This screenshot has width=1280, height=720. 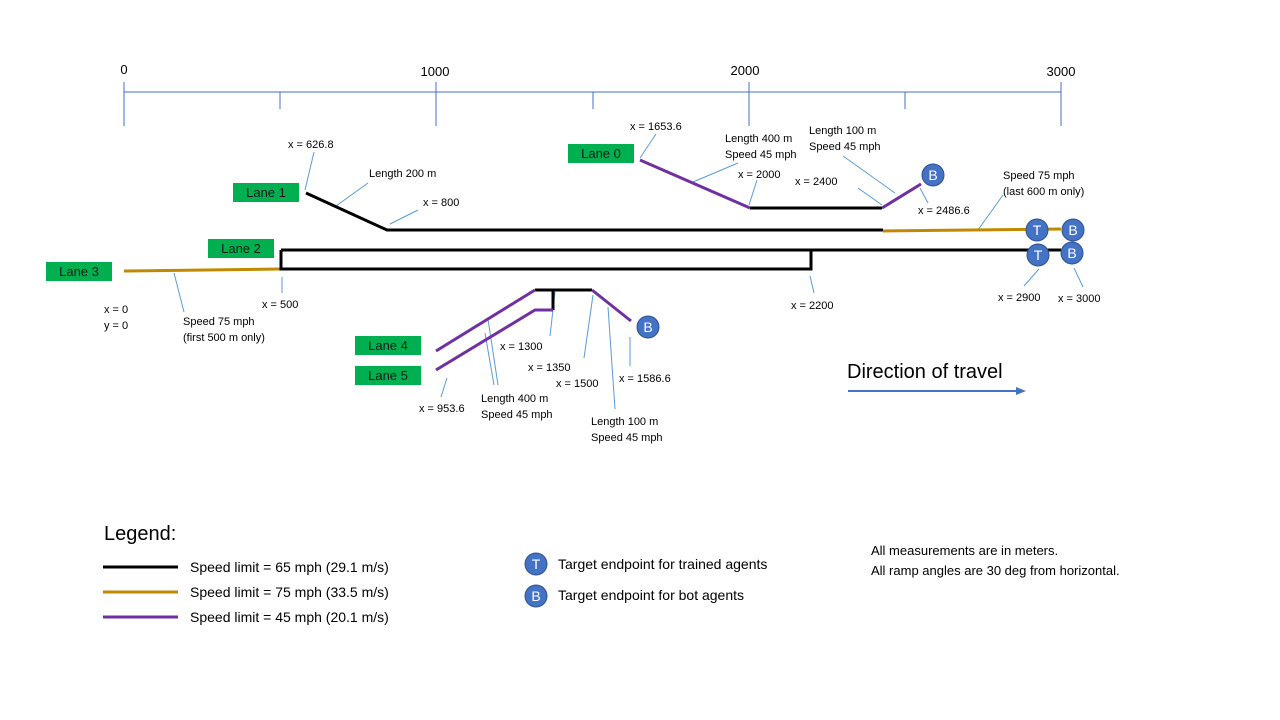 What do you see at coordinates (816, 182) in the screenshot?
I see `annotation-x-2400: x = 2400` at bounding box center [816, 182].